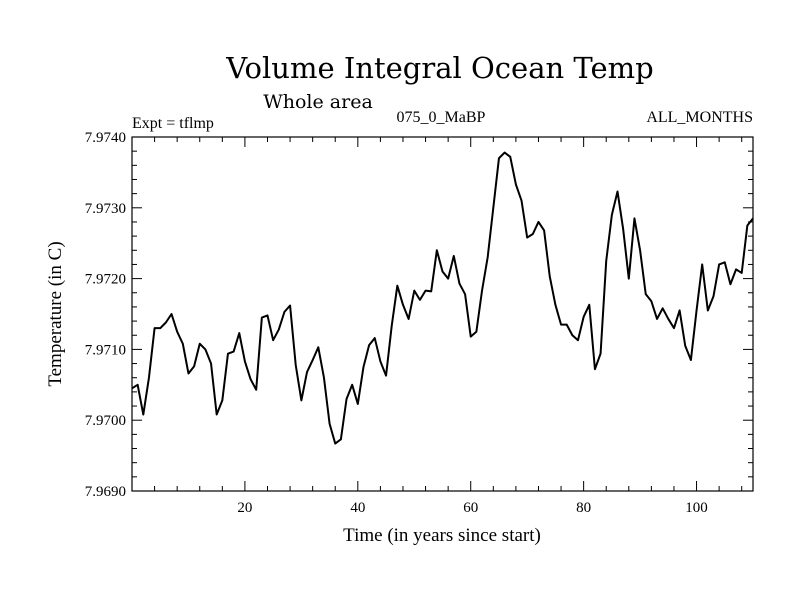 This screenshot has width=800, height=600. What do you see at coordinates (55, 313) in the screenshot?
I see `y-axis-label: Temperature (in C)` at bounding box center [55, 313].